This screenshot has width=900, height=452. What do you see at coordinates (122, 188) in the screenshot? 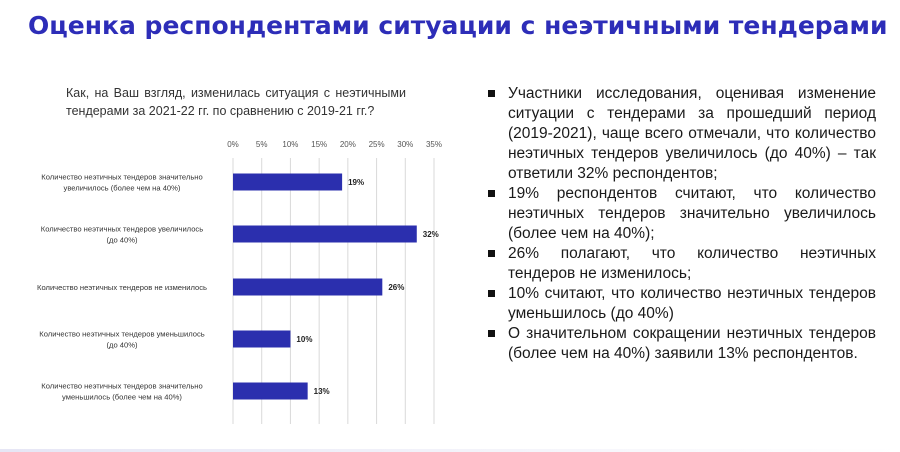
I see `category-label: увеличилось (более чем на 40%)` at bounding box center [122, 188].